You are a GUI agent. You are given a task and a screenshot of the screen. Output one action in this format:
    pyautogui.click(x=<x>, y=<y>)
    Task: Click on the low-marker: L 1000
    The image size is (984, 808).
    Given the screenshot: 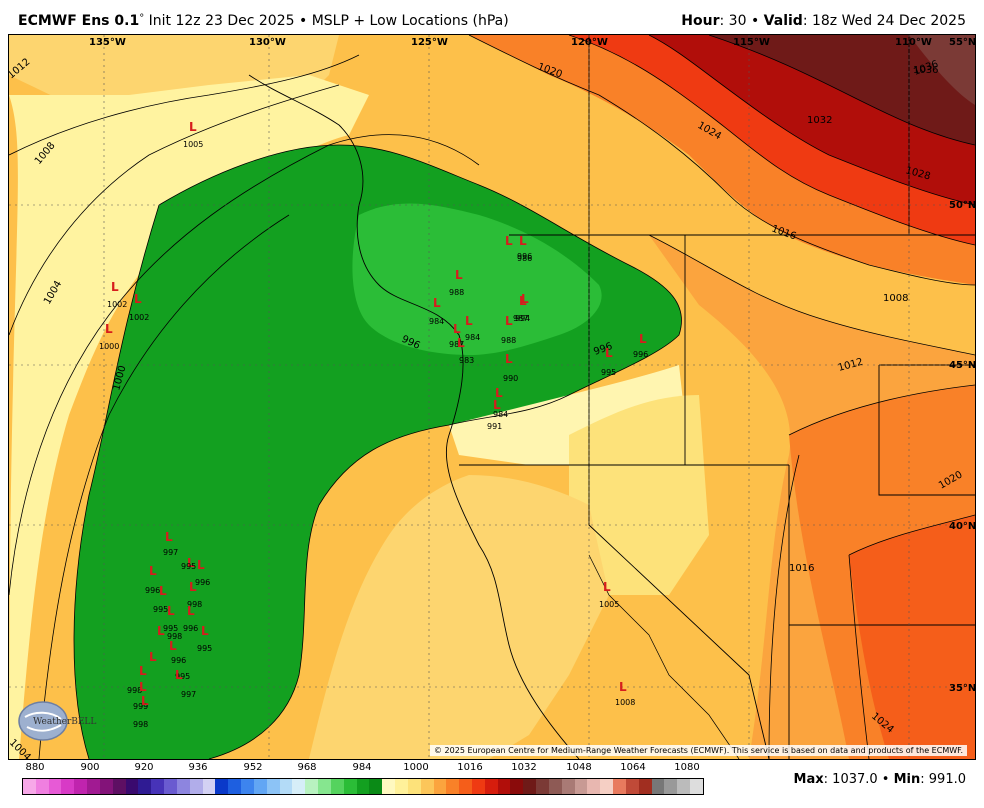 What is the action you would take?
    pyautogui.click(x=109, y=336)
    